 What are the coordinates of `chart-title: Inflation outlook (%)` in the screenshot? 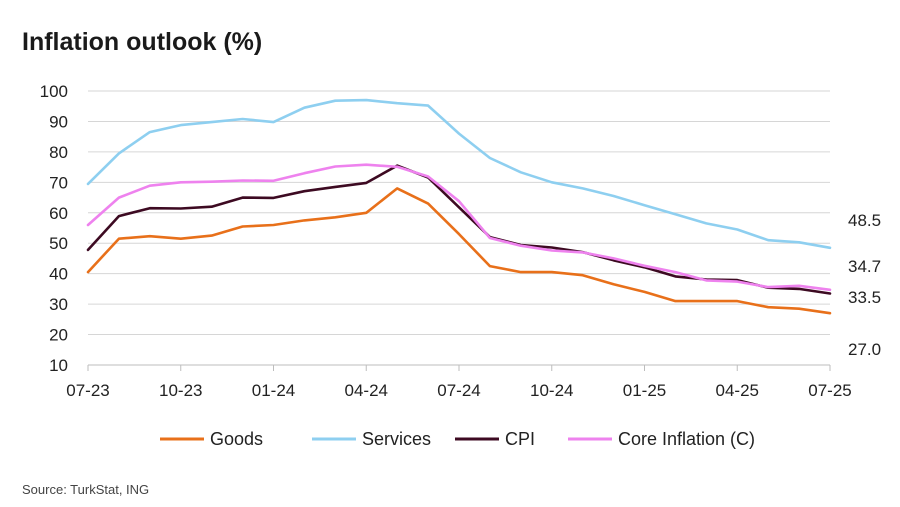 It's located at (142, 42).